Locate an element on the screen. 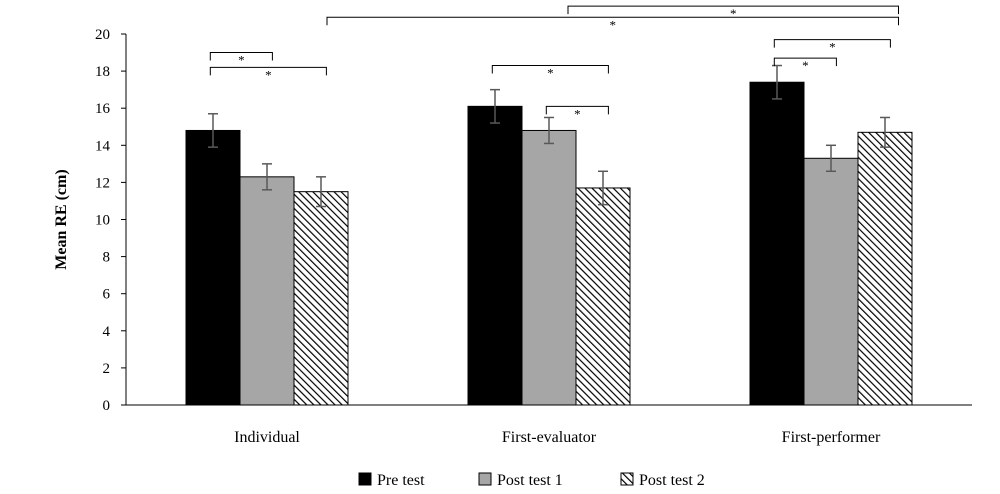 Image resolution: width=1000 pixels, height=494 pixels. y-axis-label: Mean RE (cm) is located at coordinates (61, 219).